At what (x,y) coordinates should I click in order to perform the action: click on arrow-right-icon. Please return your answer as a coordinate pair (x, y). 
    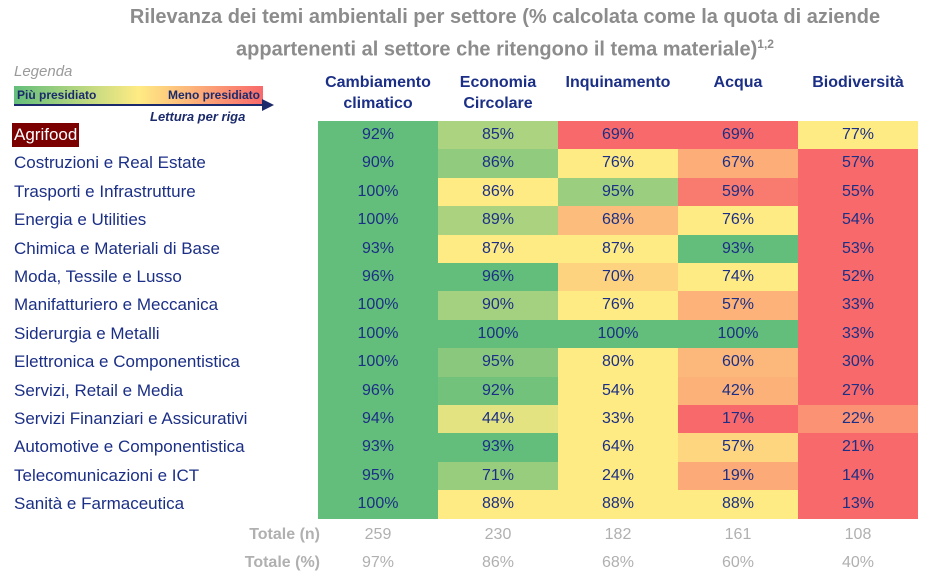
    Looking at the image, I should click on (268, 105).